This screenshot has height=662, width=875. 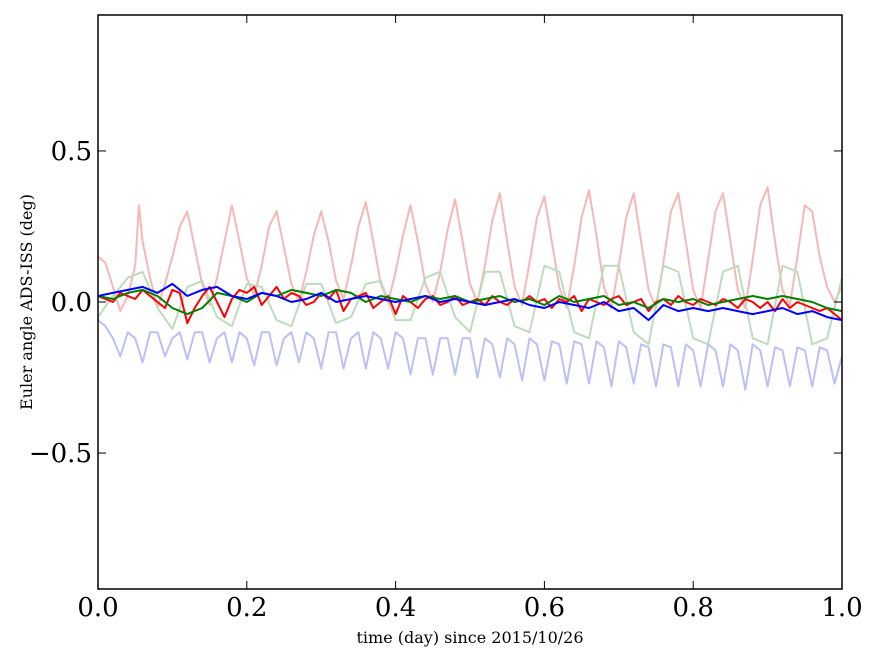 I want to click on x-axis-title: time (day) since 2015/10/26, so click(x=469, y=637).